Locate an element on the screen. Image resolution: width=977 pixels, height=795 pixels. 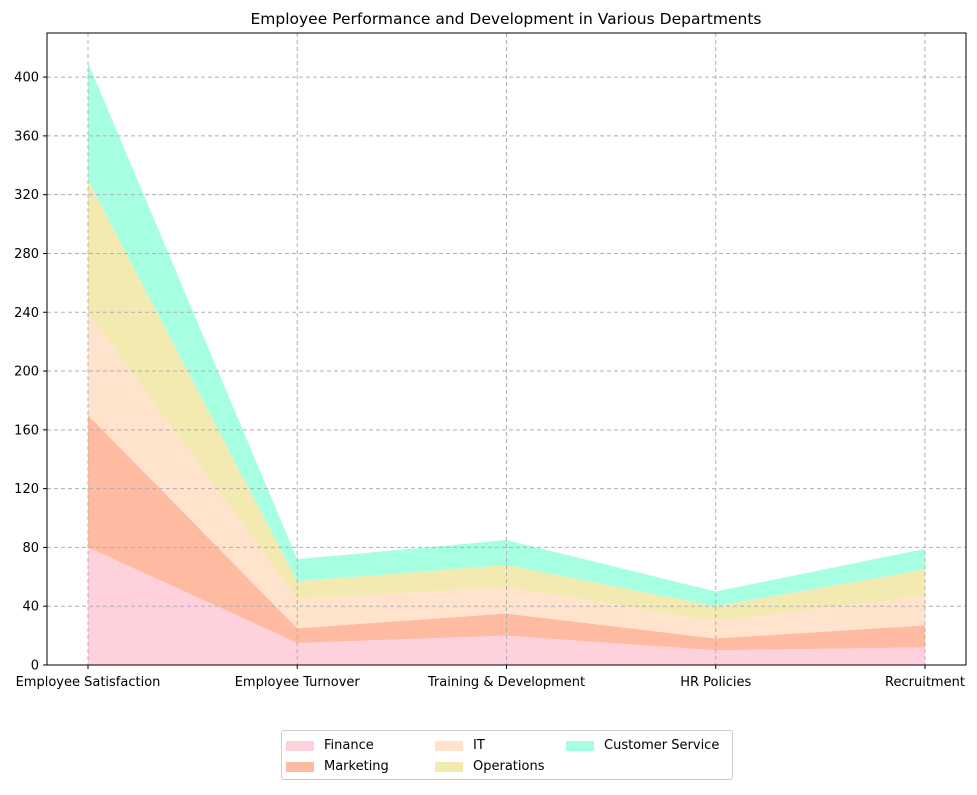
legend-item: IT is located at coordinates (460, 745).